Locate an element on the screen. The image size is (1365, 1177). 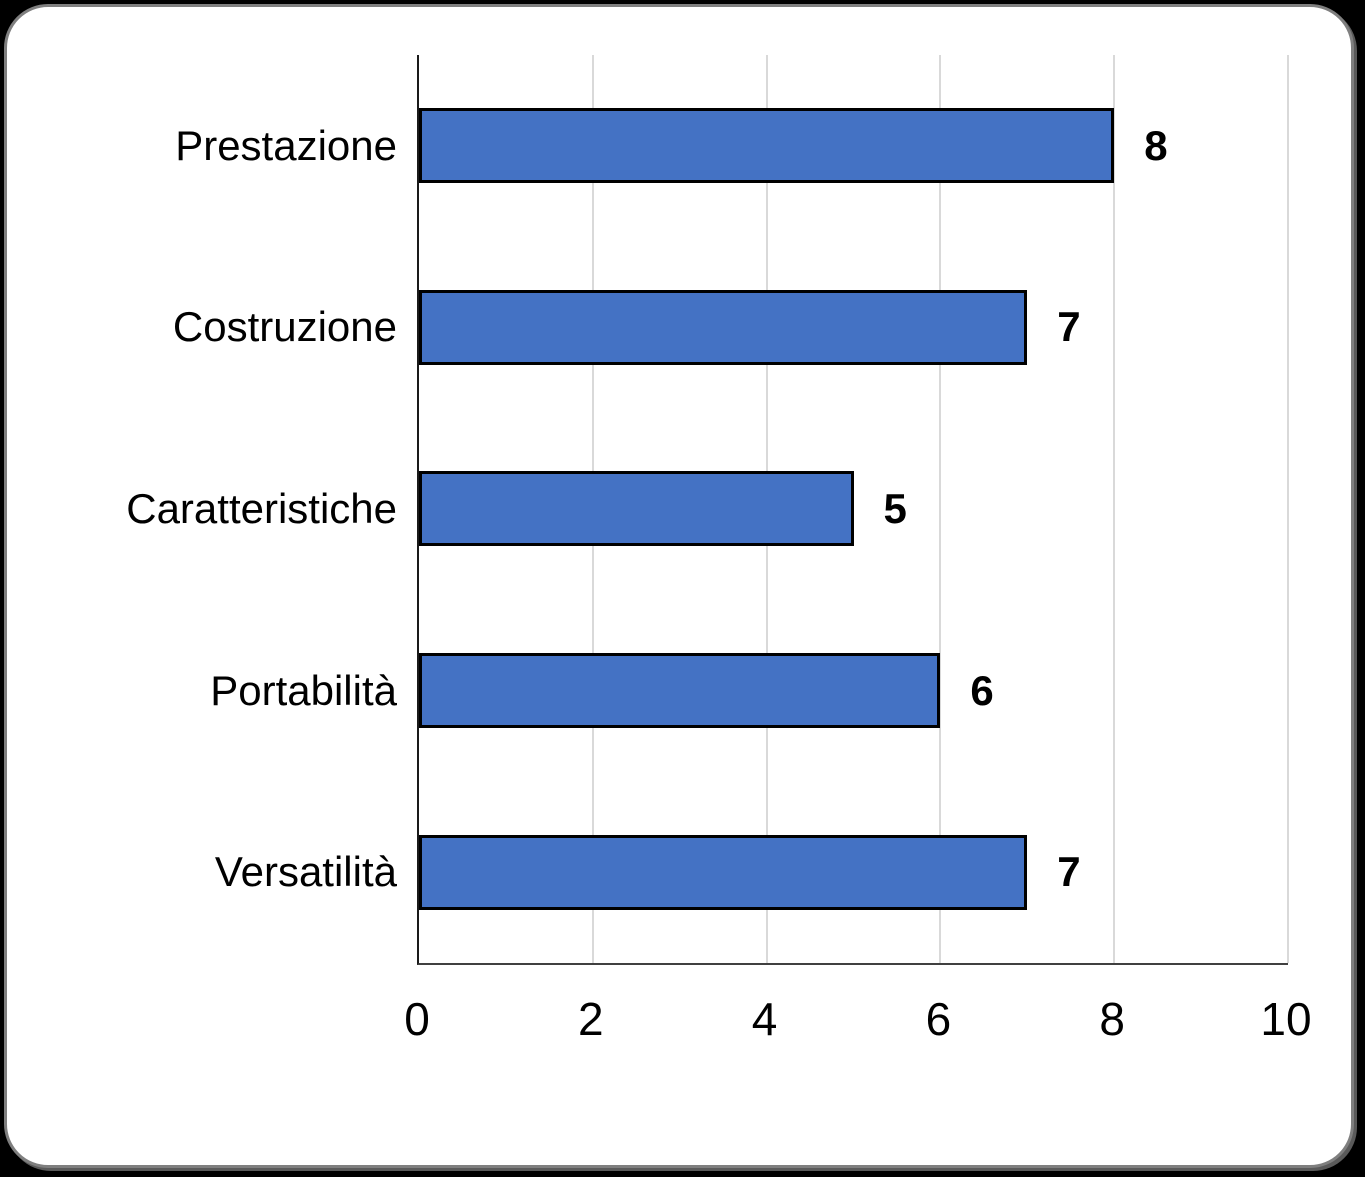
x-axis-tick-labels: 0 2 4 6 8 10 is located at coordinates (857, 1022).